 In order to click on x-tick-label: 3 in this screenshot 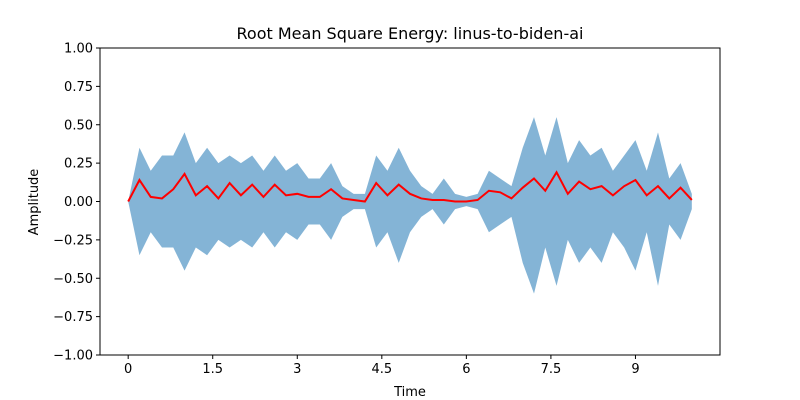, I will do `click(297, 369)`.